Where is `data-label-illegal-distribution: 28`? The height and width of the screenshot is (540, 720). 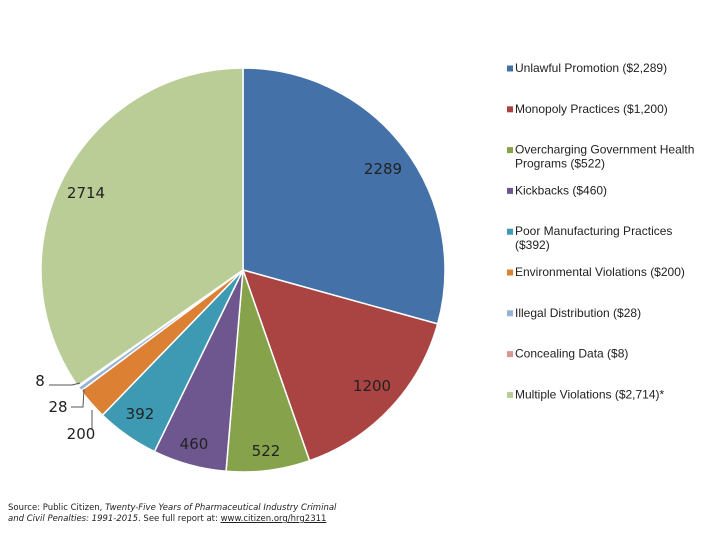
data-label-illegal-distribution: 28 is located at coordinates (57, 407).